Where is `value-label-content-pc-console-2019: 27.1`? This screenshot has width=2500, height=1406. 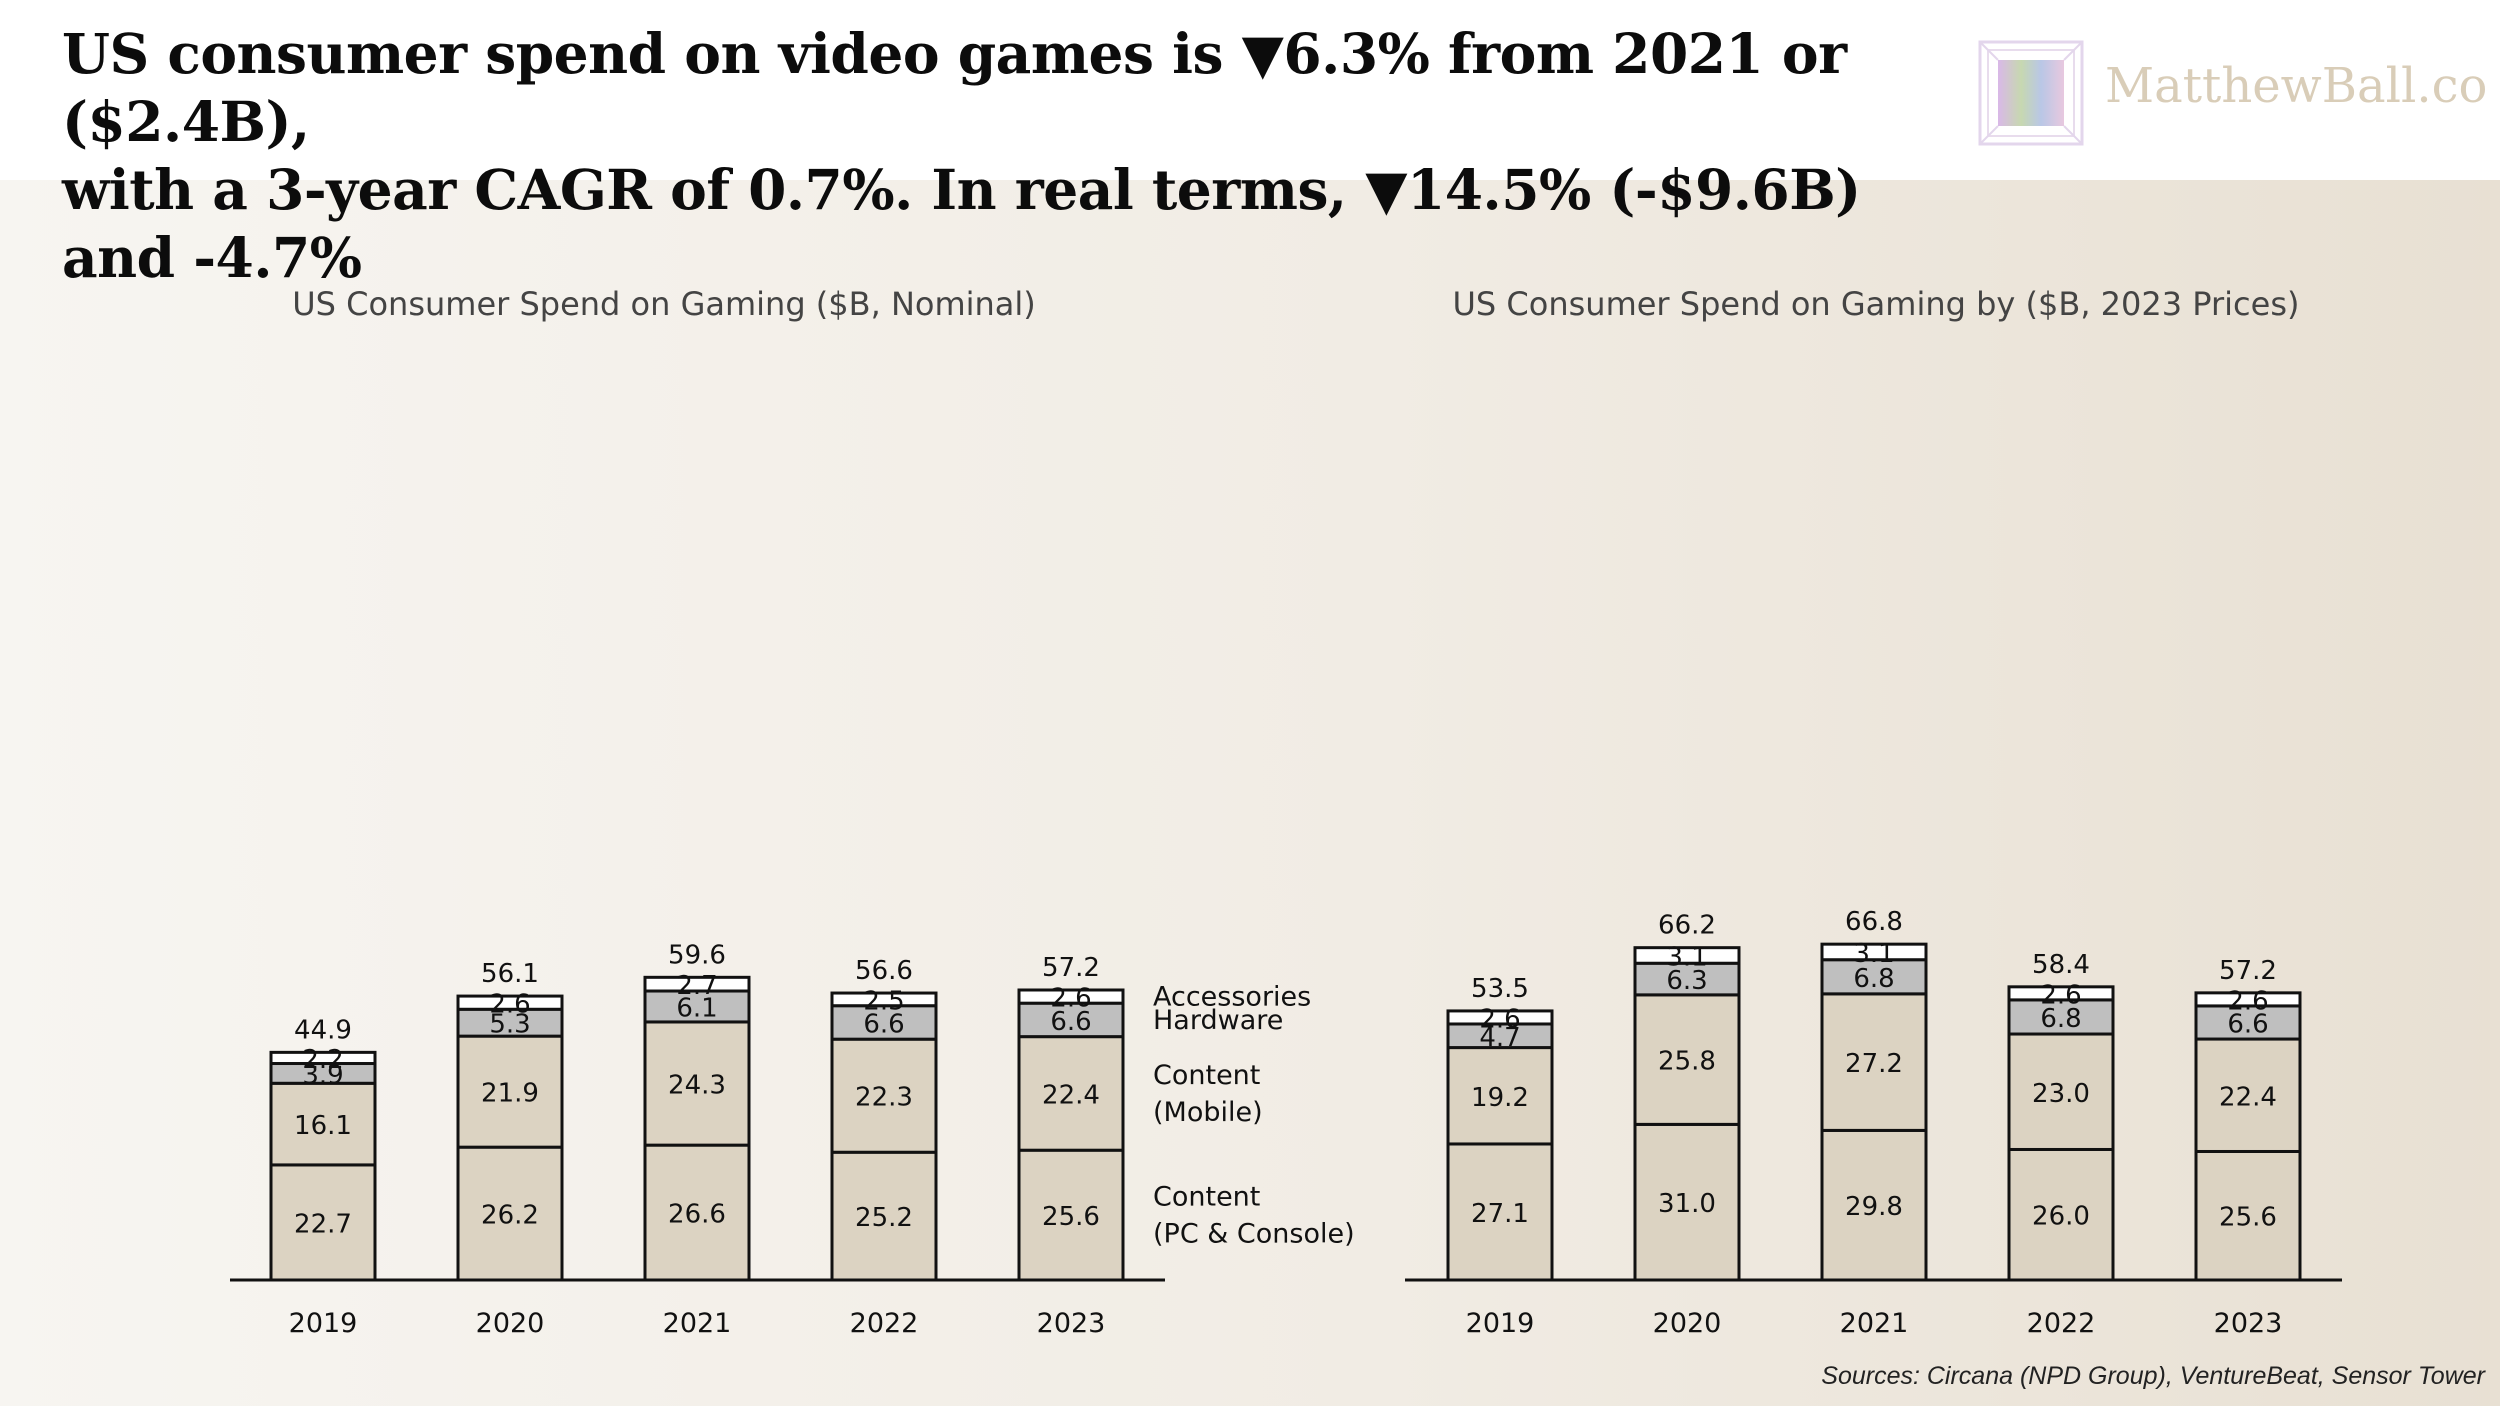
value-label-content-pc-console-2019: 27.1 is located at coordinates (1500, 1214).